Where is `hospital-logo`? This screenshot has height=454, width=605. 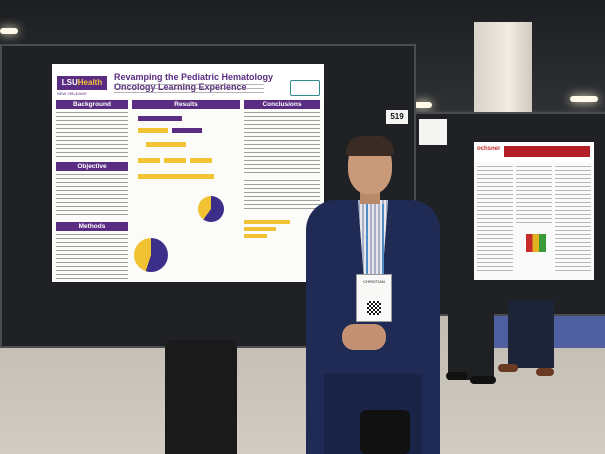 hospital-logo is located at coordinates (305, 88).